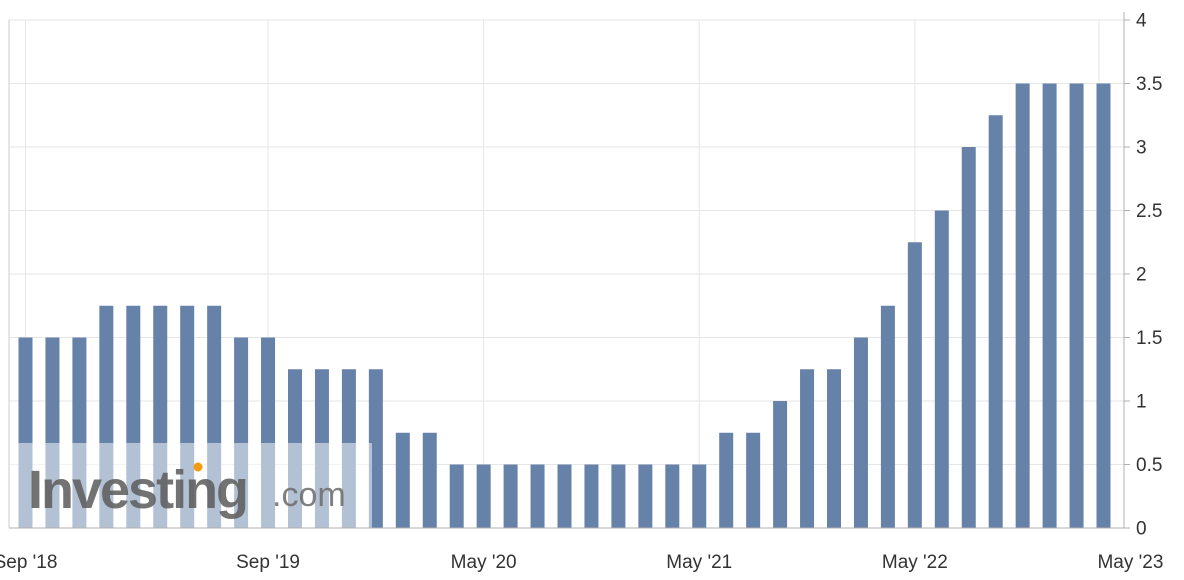 The image size is (1184, 580). What do you see at coordinates (137, 490) in the screenshot?
I see `watermark-brand: Investing` at bounding box center [137, 490].